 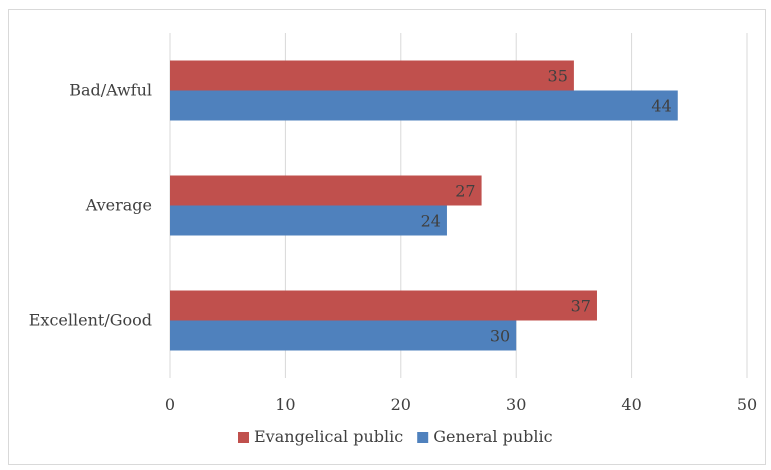 What do you see at coordinates (465, 191) in the screenshot?
I see `data-label: 27` at bounding box center [465, 191].